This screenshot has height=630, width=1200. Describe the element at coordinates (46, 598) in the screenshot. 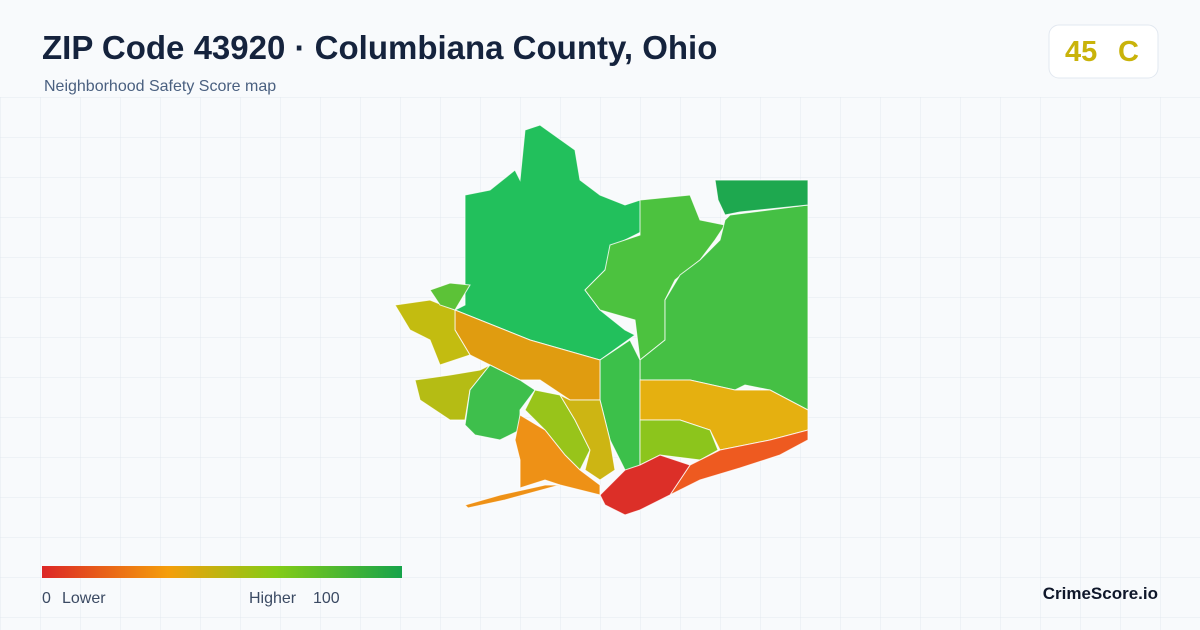

I see `legend-min: 0` at that location.